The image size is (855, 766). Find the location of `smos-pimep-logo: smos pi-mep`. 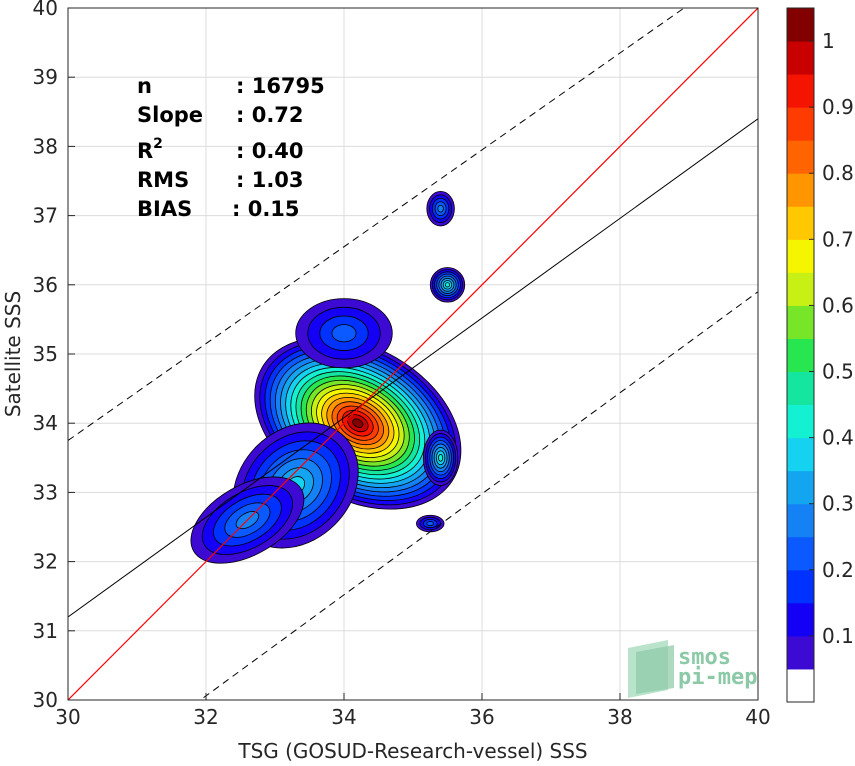

smos-pimep-logo: smos pi-mep is located at coordinates (692, 669).